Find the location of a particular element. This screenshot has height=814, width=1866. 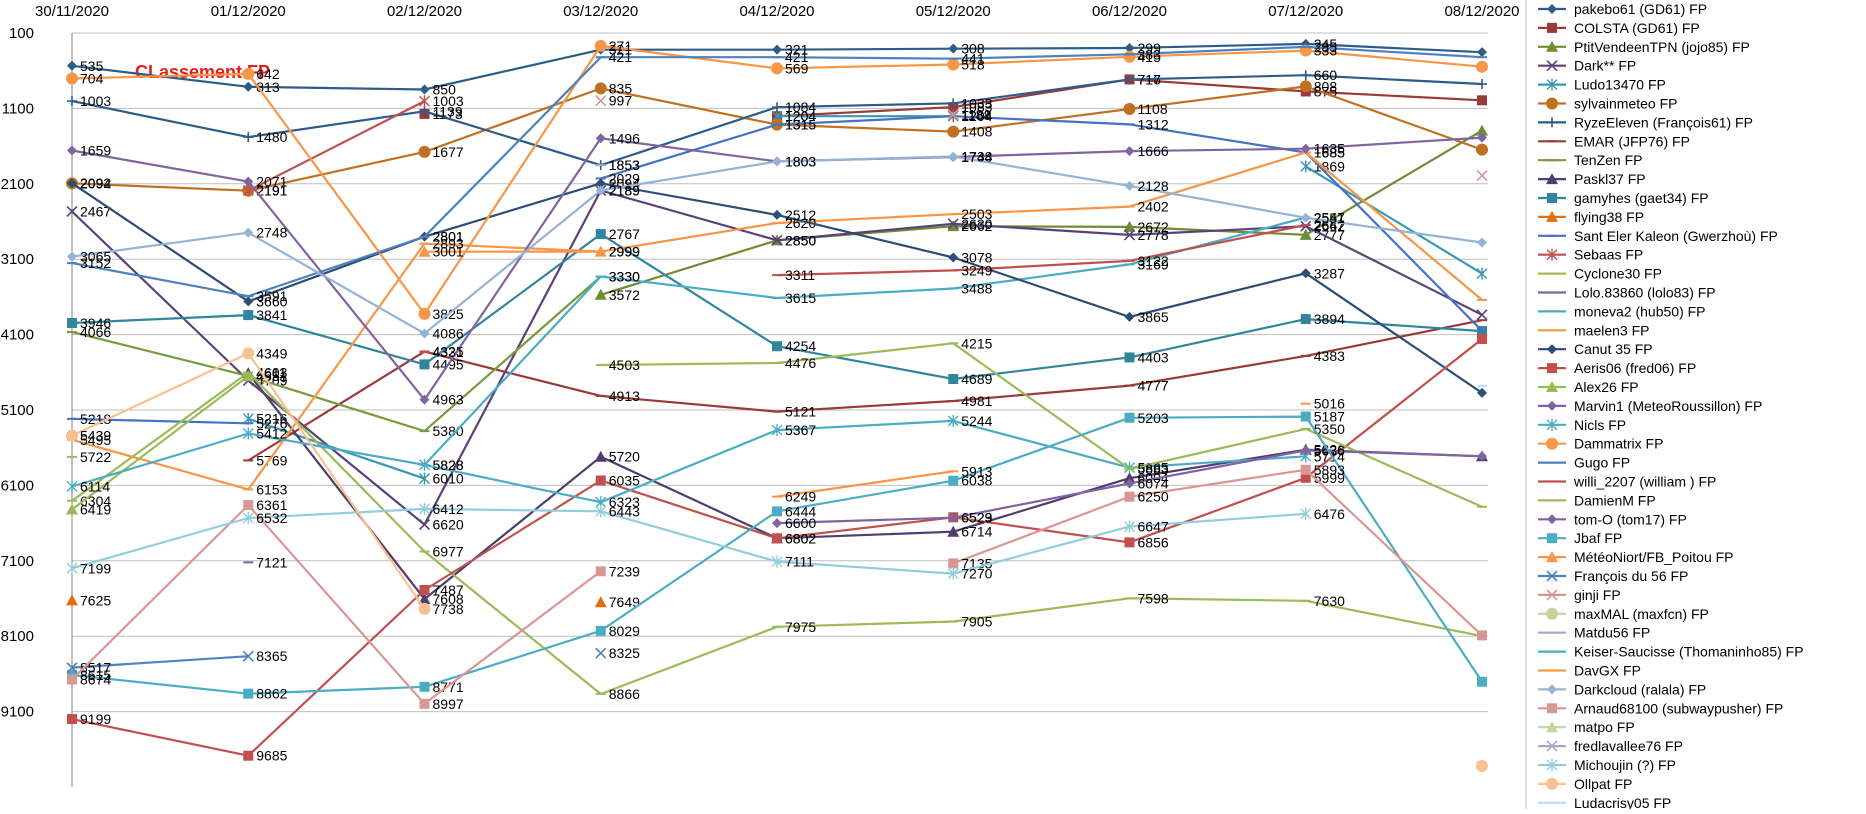

legend-label: Dammatrix FP is located at coordinates (1618, 444).